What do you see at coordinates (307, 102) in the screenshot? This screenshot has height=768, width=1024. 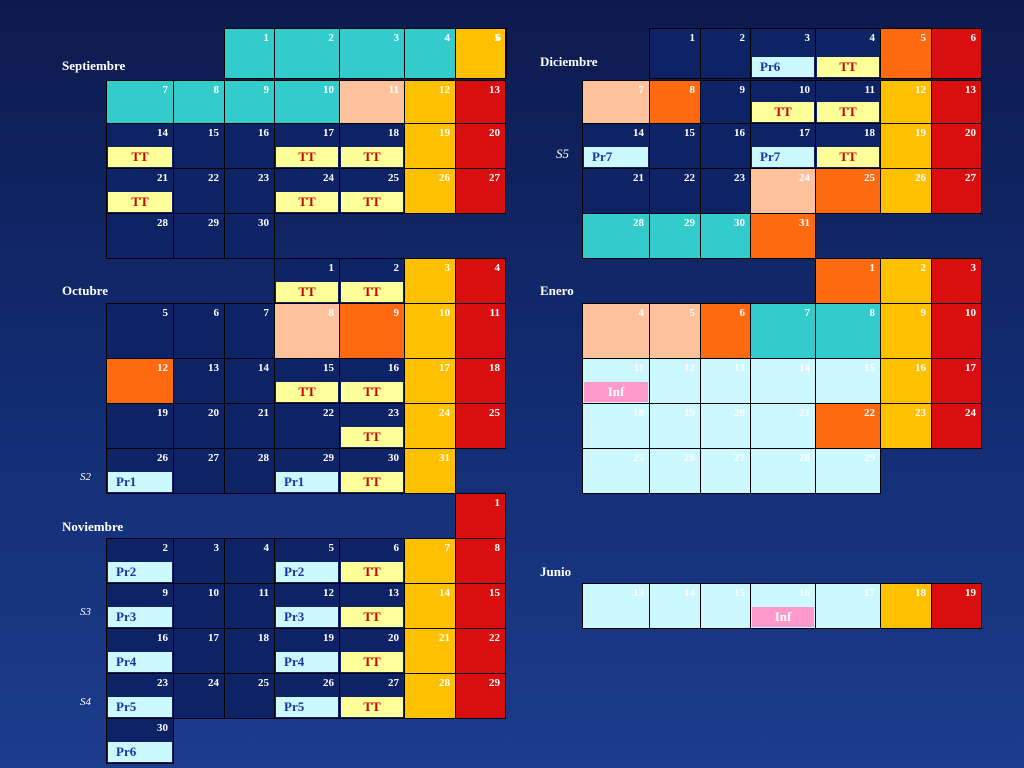 I see `day-cell-septiembre-10: 10` at bounding box center [307, 102].